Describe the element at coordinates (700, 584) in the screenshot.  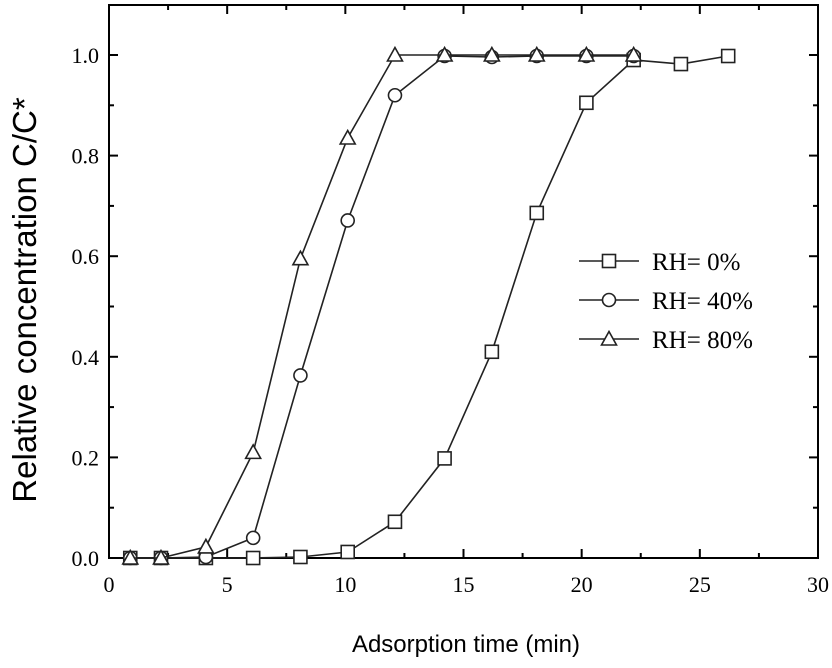
I see `x-tick-label: 25` at that location.